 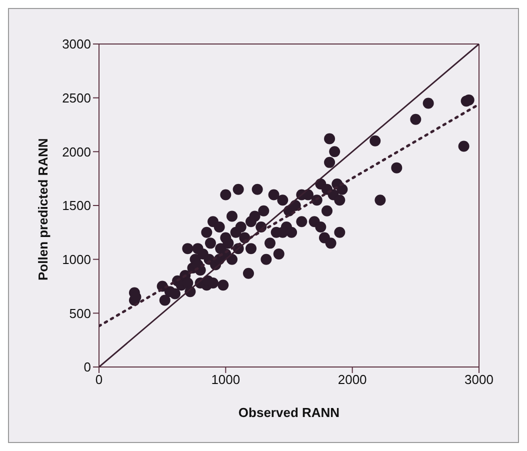 I want to click on x-tick-label: 2000, so click(x=352, y=380).